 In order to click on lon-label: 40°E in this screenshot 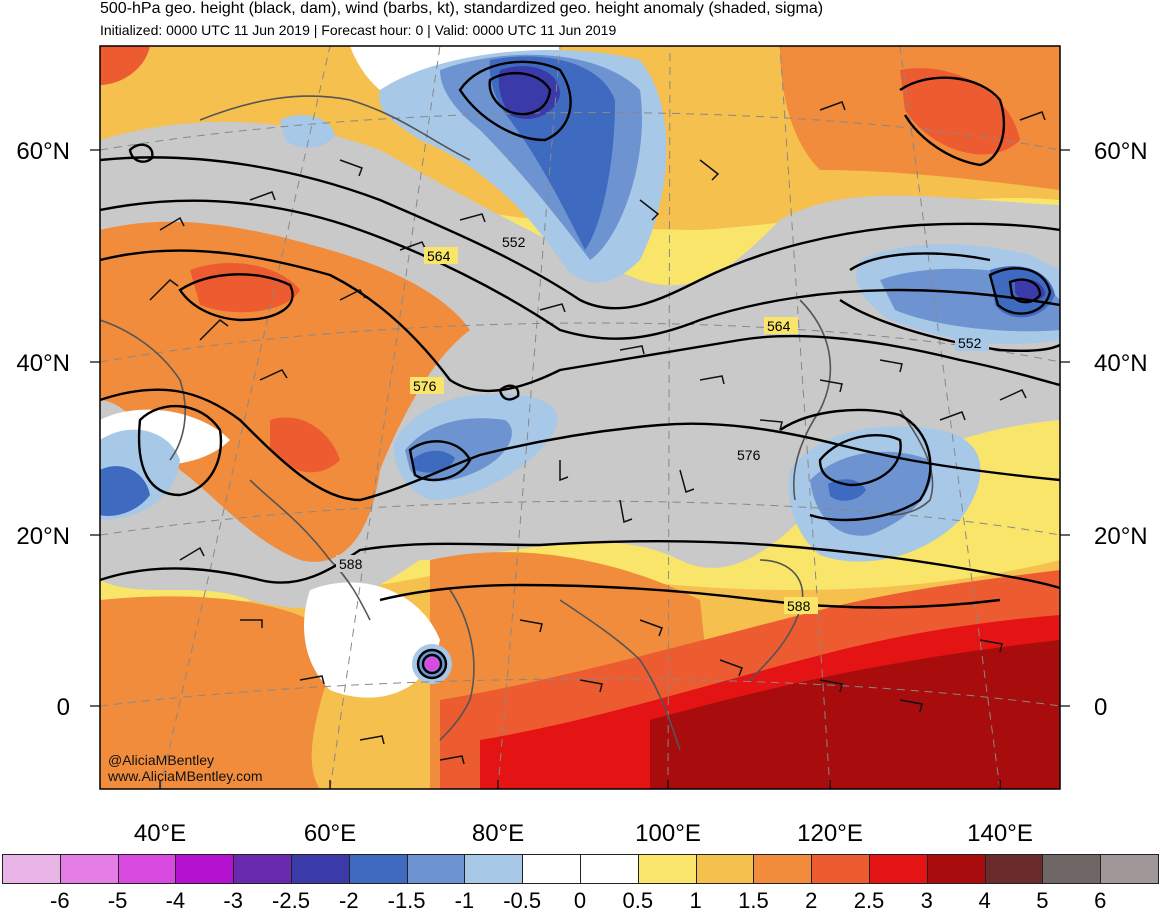, I will do `click(160, 833)`.